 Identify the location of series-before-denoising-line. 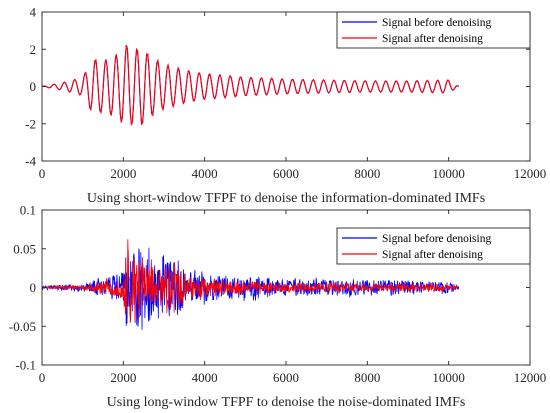
(251, 85).